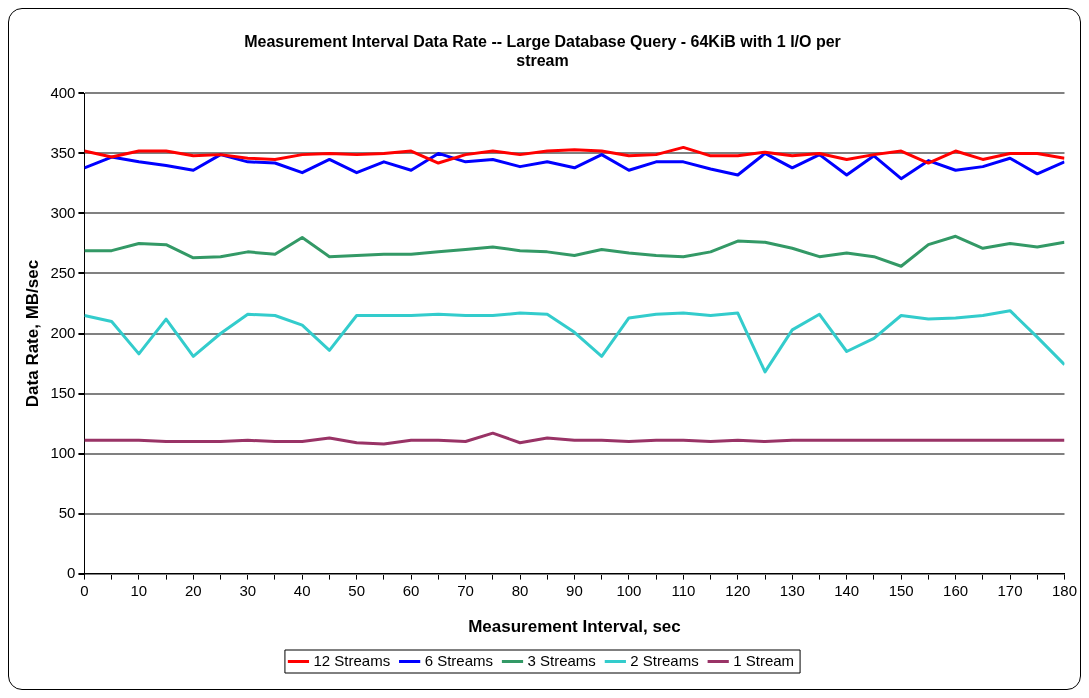 This screenshot has height=698, width=1089. Describe the element at coordinates (764, 660) in the screenshot. I see `legend-label: 1 Stream` at that location.